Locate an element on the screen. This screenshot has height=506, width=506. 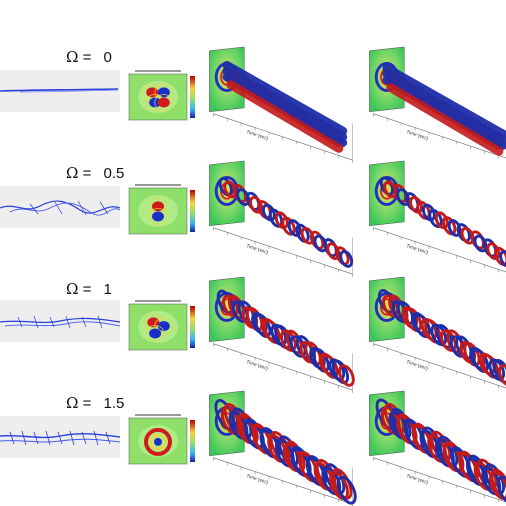
omega-value: 1 is located at coordinates (107, 289).